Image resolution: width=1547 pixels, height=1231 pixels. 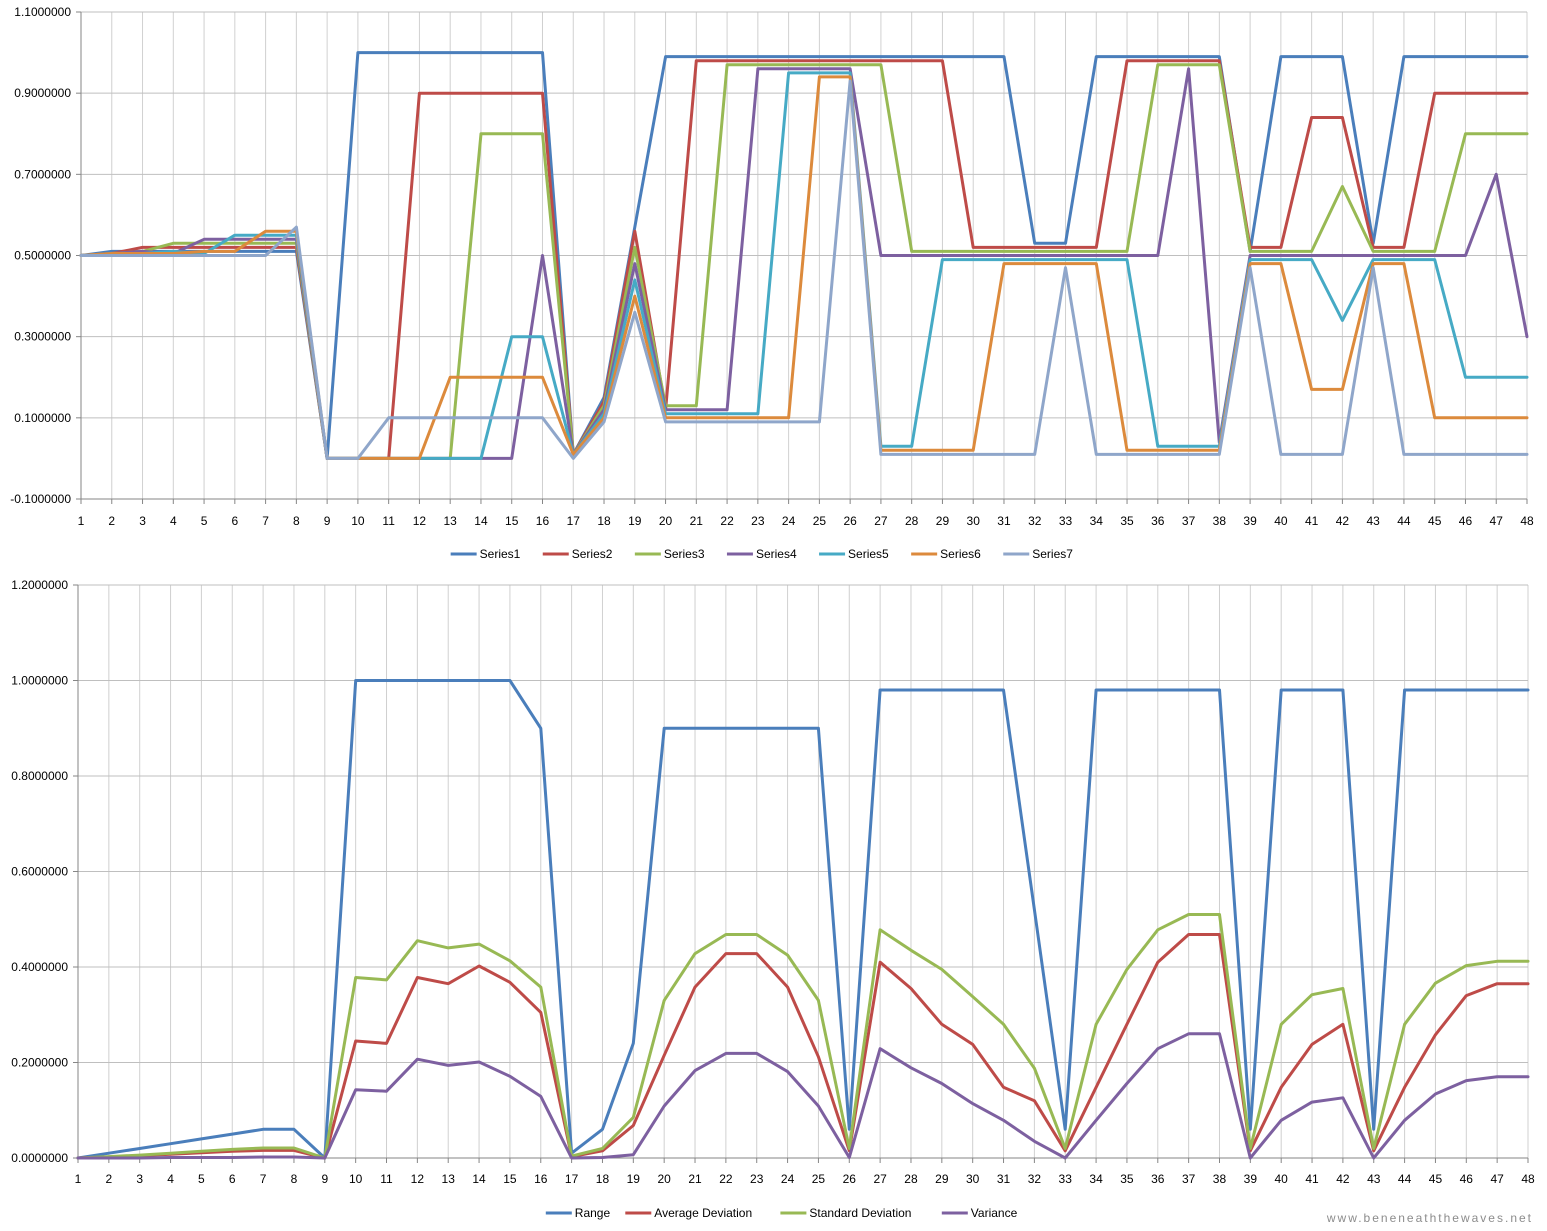 What do you see at coordinates (1097, 521) in the screenshot?
I see `x-tick-label: 34` at bounding box center [1097, 521].